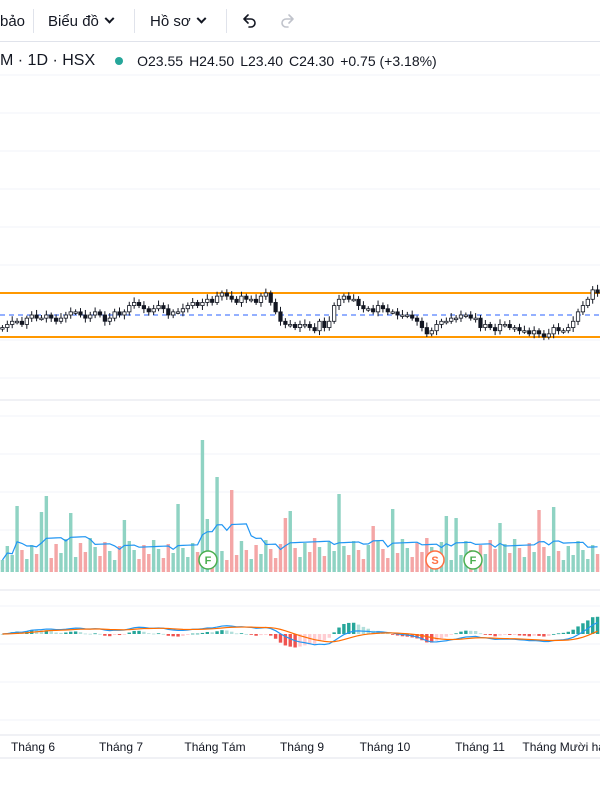 The image size is (600, 800). I want to click on x-axis-label: Tháng Mười hai, so click(561, 747).